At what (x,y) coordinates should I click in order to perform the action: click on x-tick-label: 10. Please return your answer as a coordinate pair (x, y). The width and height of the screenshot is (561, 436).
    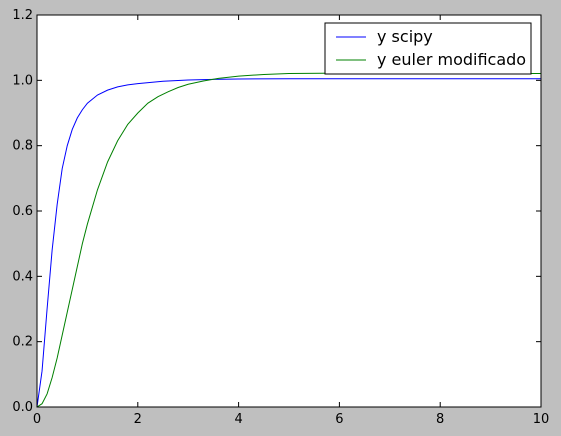
    Looking at the image, I should click on (541, 419).